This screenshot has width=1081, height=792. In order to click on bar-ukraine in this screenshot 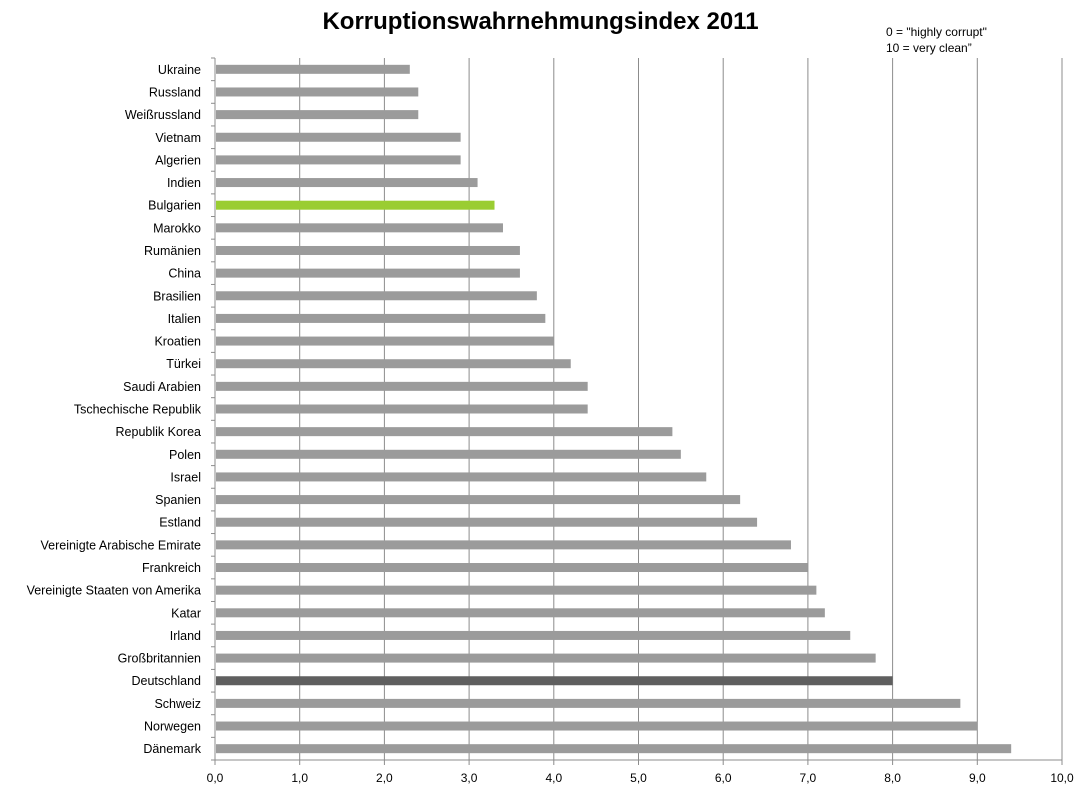, I will do `click(313, 69)`.